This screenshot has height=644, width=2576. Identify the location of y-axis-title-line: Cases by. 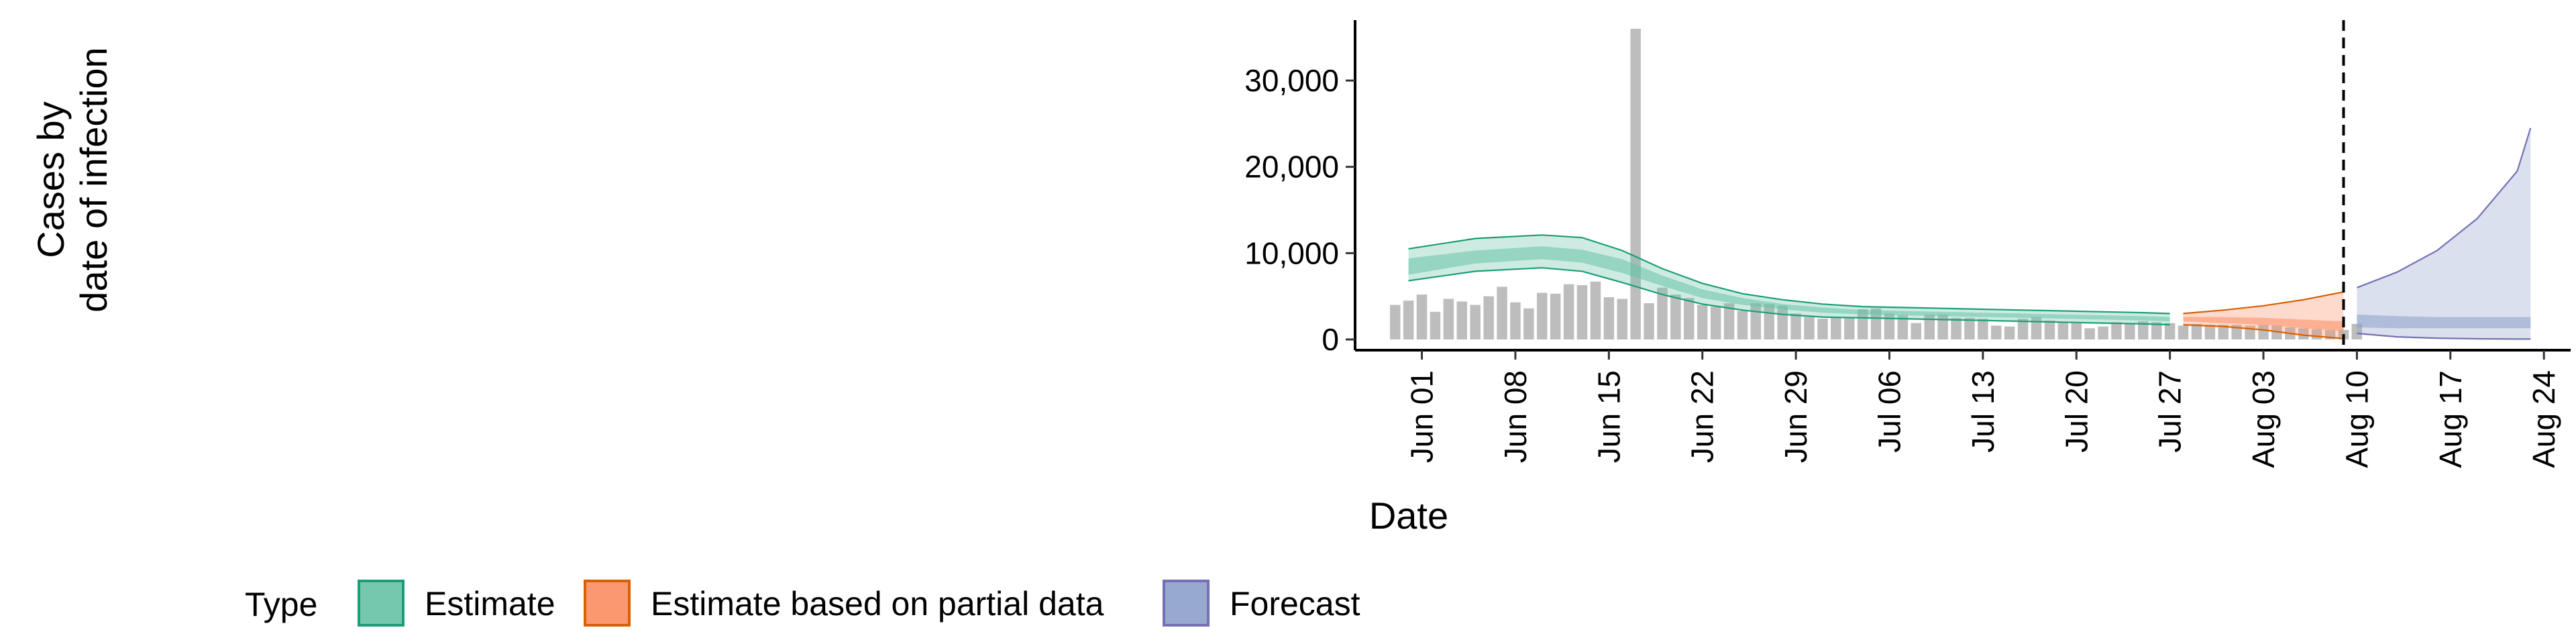
(51, 179).